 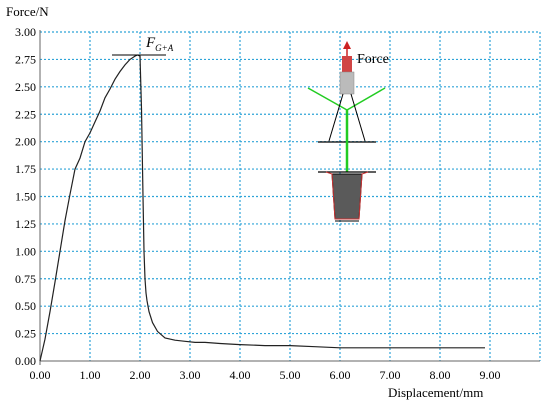 I want to click on x-axis-label: Displacement/mm, so click(x=435, y=392).